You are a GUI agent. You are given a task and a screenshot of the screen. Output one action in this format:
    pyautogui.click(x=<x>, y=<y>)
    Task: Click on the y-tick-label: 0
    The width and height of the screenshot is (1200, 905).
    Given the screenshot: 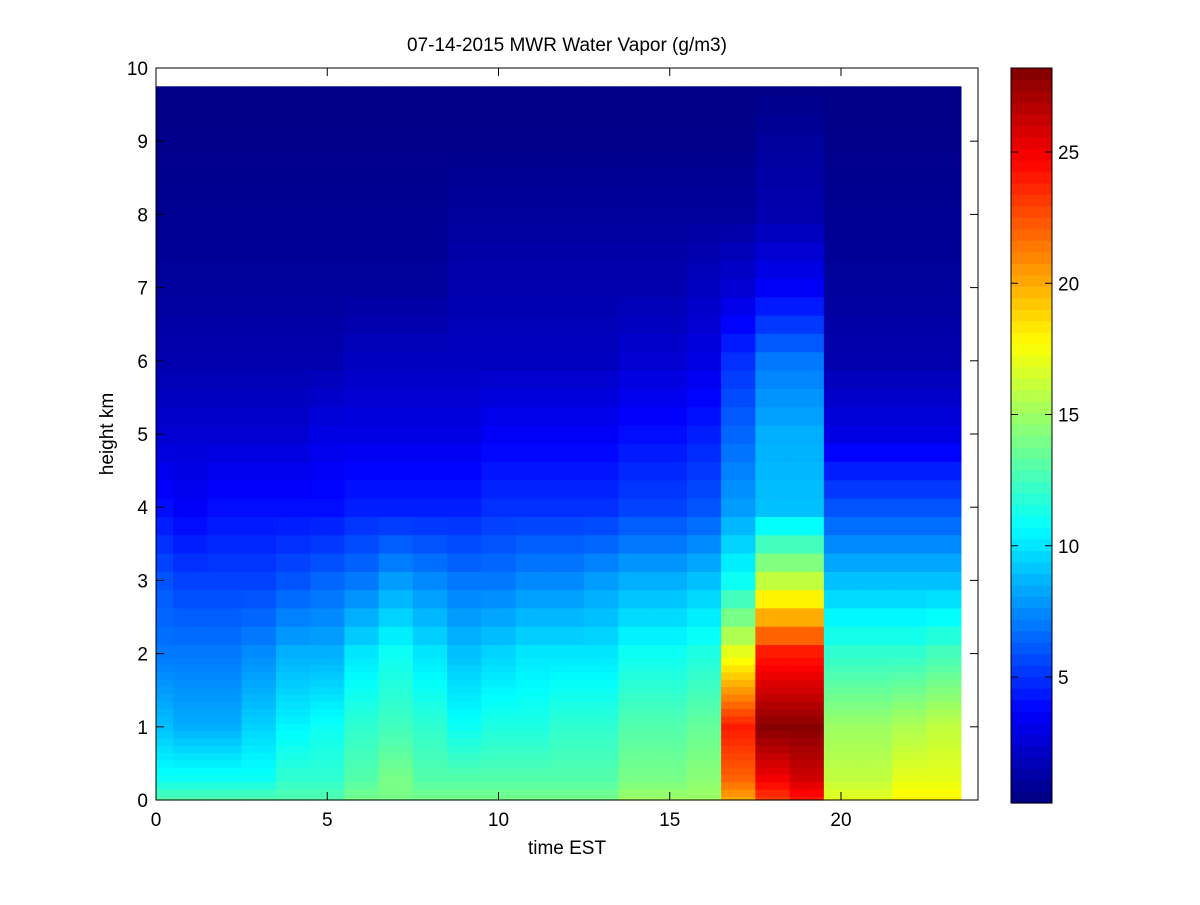 What is the action you would take?
    pyautogui.click(x=142, y=801)
    